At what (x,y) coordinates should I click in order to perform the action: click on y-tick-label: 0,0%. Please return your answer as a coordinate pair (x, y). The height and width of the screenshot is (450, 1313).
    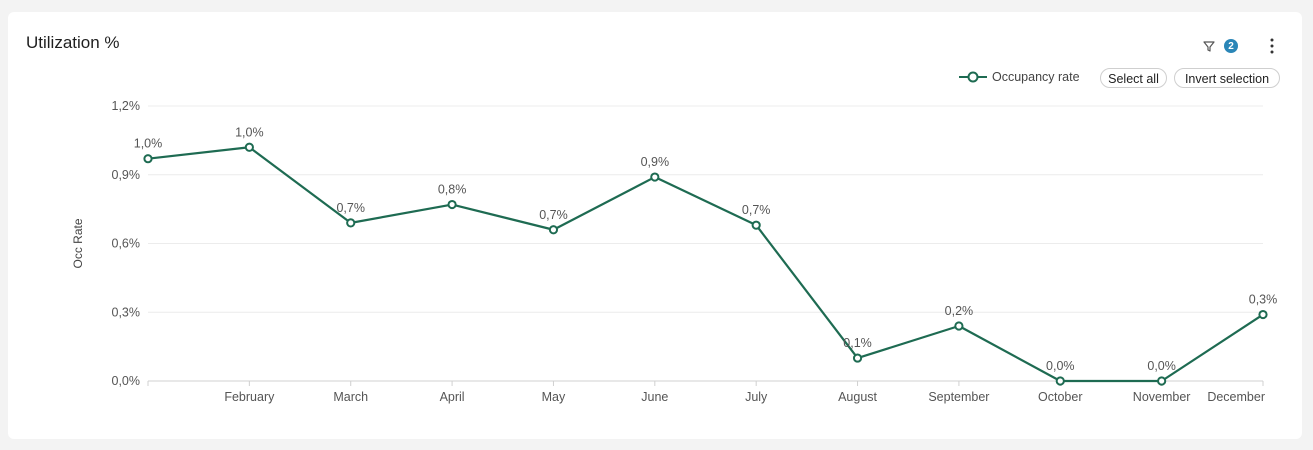
    Looking at the image, I should click on (126, 381).